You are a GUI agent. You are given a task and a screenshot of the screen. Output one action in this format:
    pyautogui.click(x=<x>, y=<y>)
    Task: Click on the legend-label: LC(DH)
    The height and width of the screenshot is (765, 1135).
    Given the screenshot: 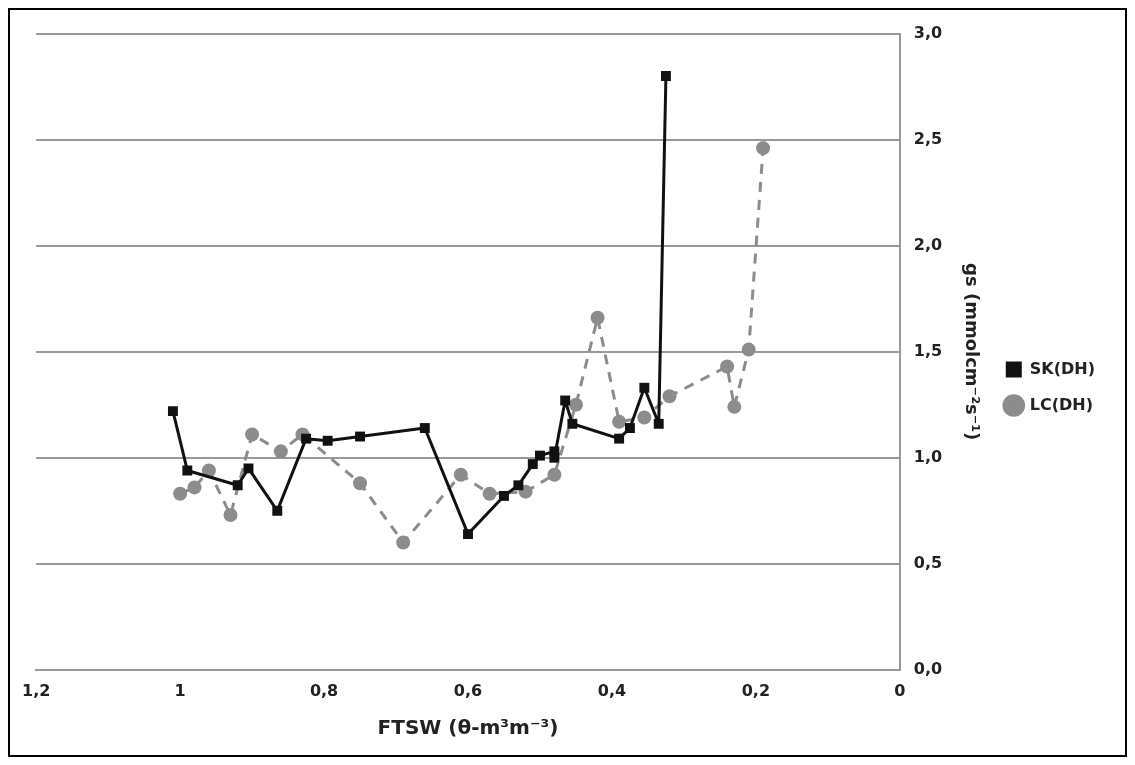 What is the action you would take?
    pyautogui.click(x=1061, y=404)
    